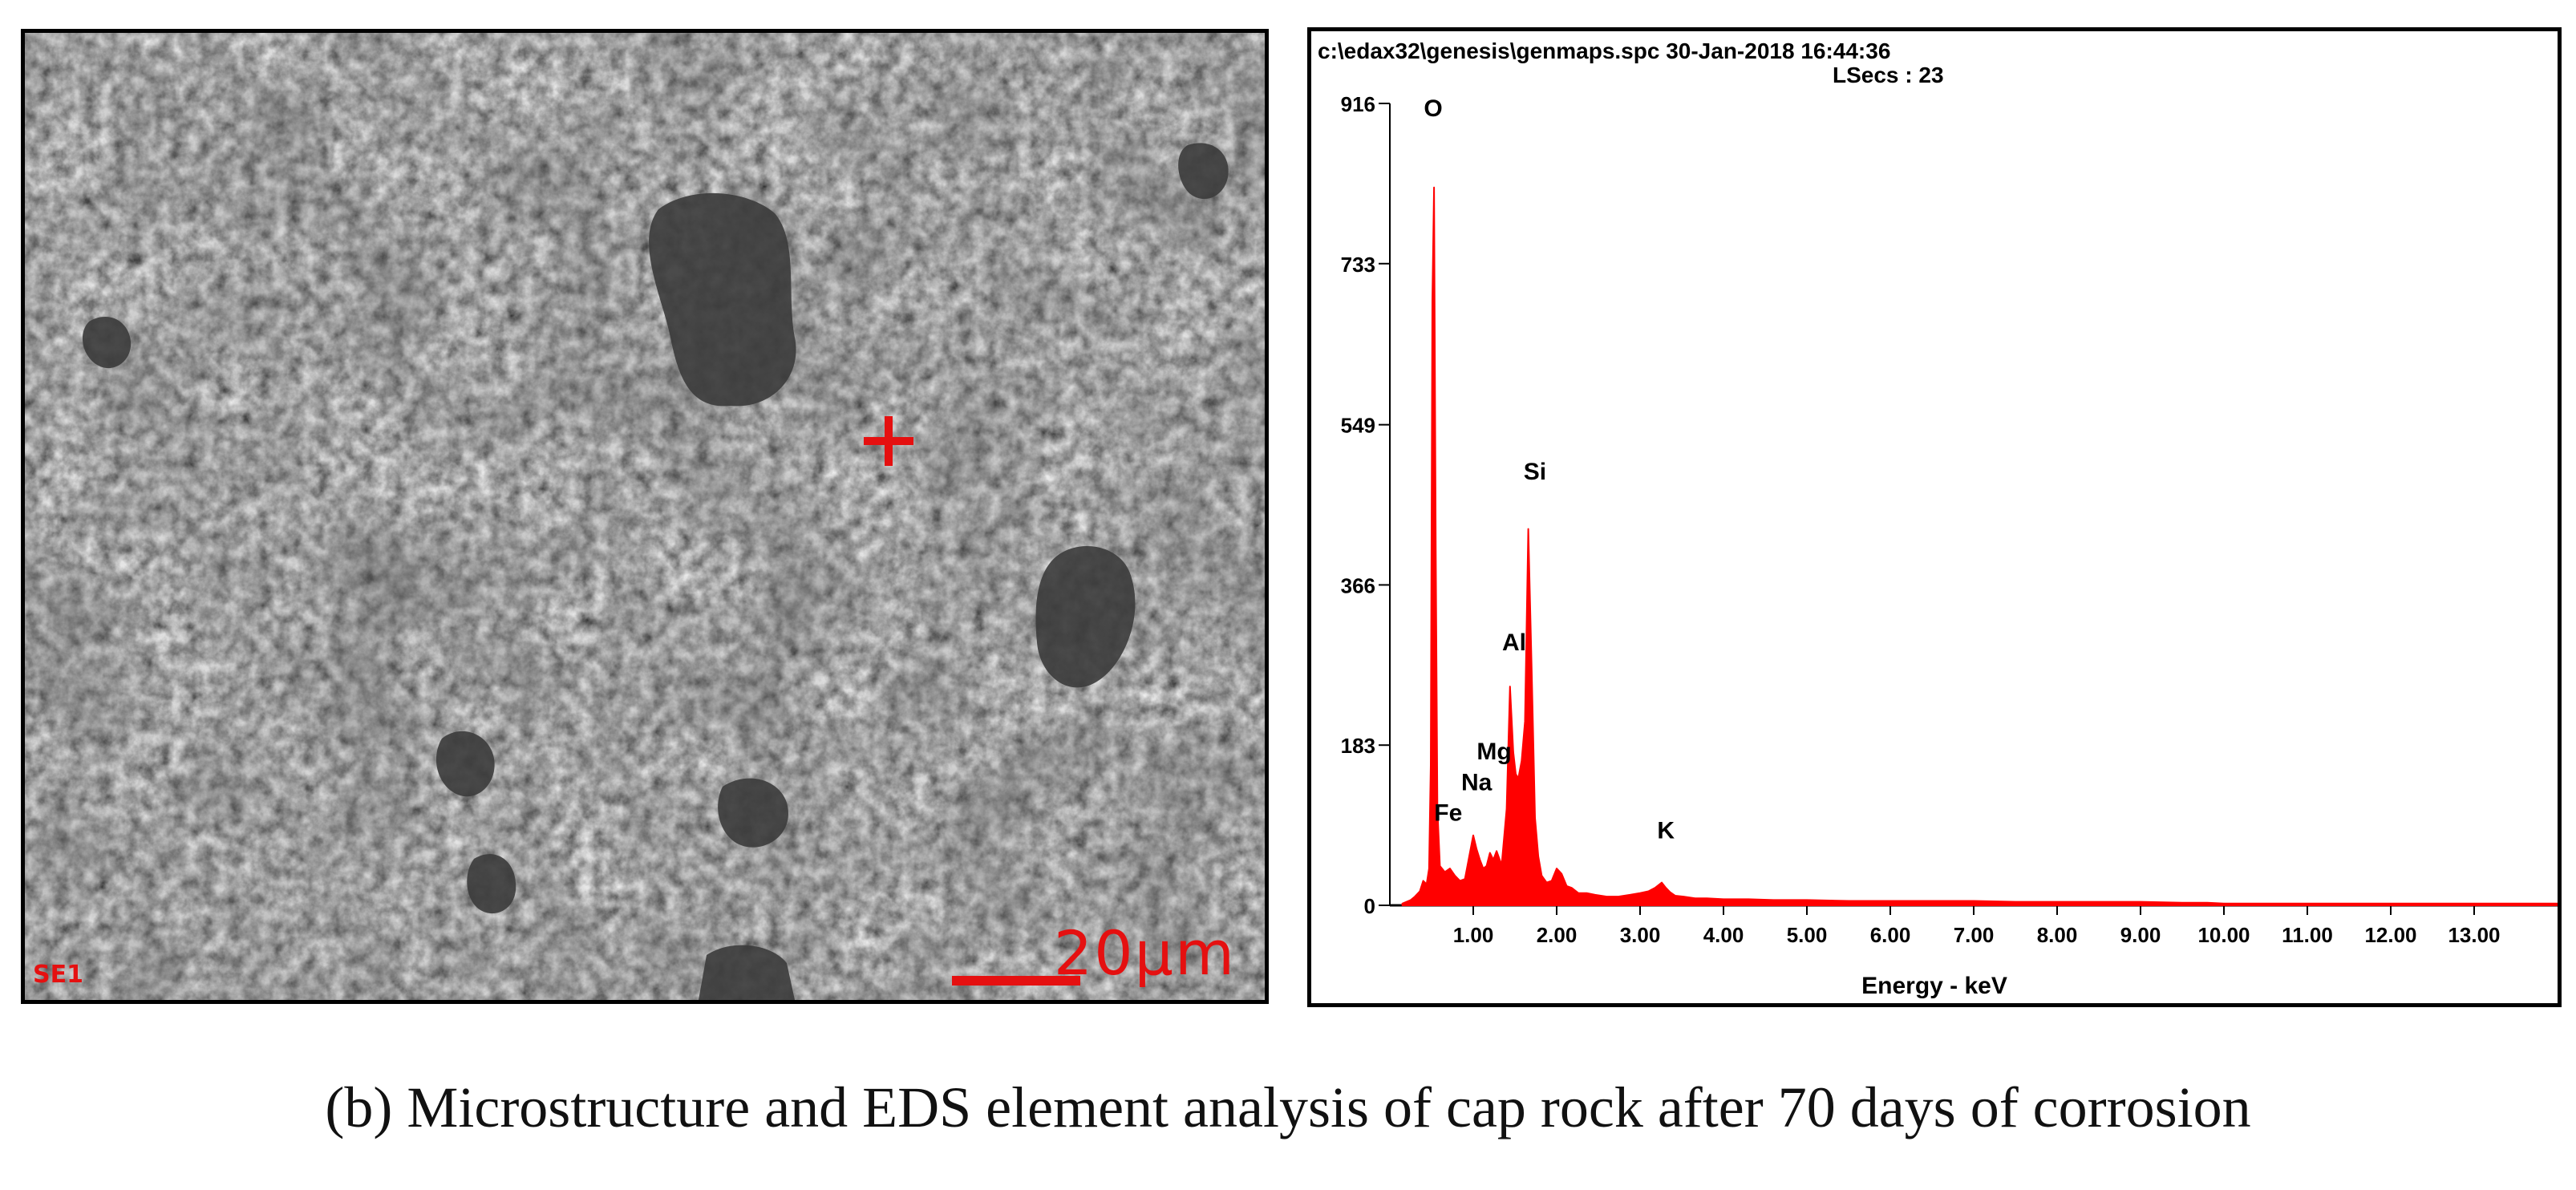 The width and height of the screenshot is (2576, 1190). What do you see at coordinates (1358, 585) in the screenshot?
I see `y-tick-label: 366` at bounding box center [1358, 585].